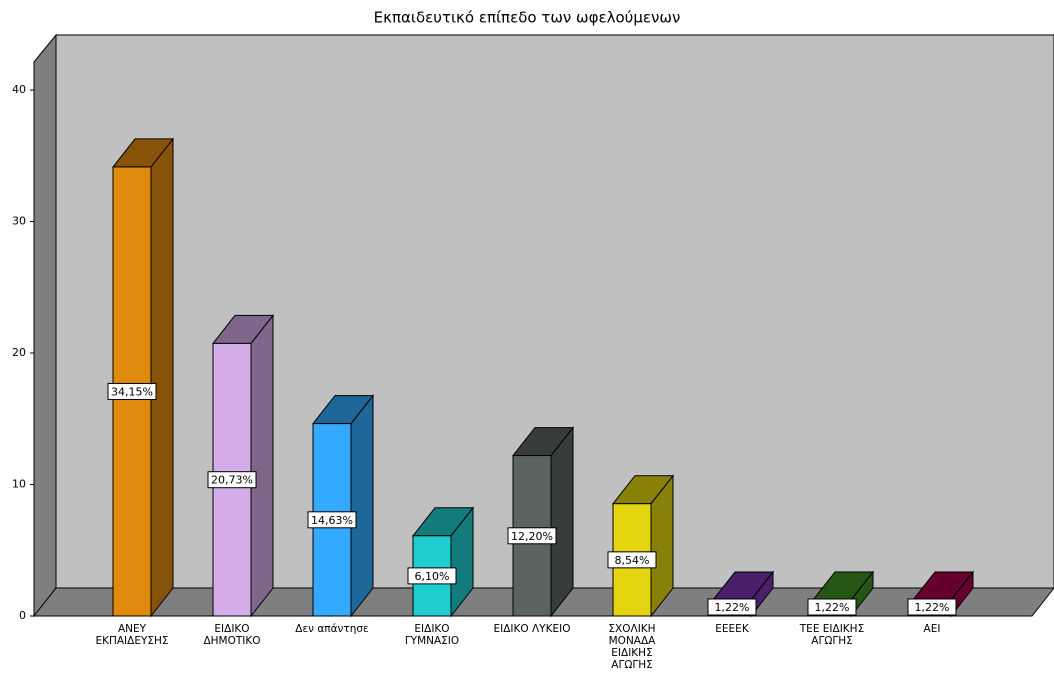 Image resolution: width=1054 pixels, height=684 pixels. What do you see at coordinates (19, 89) in the screenshot?
I see `y-tick-label: 40` at bounding box center [19, 89].